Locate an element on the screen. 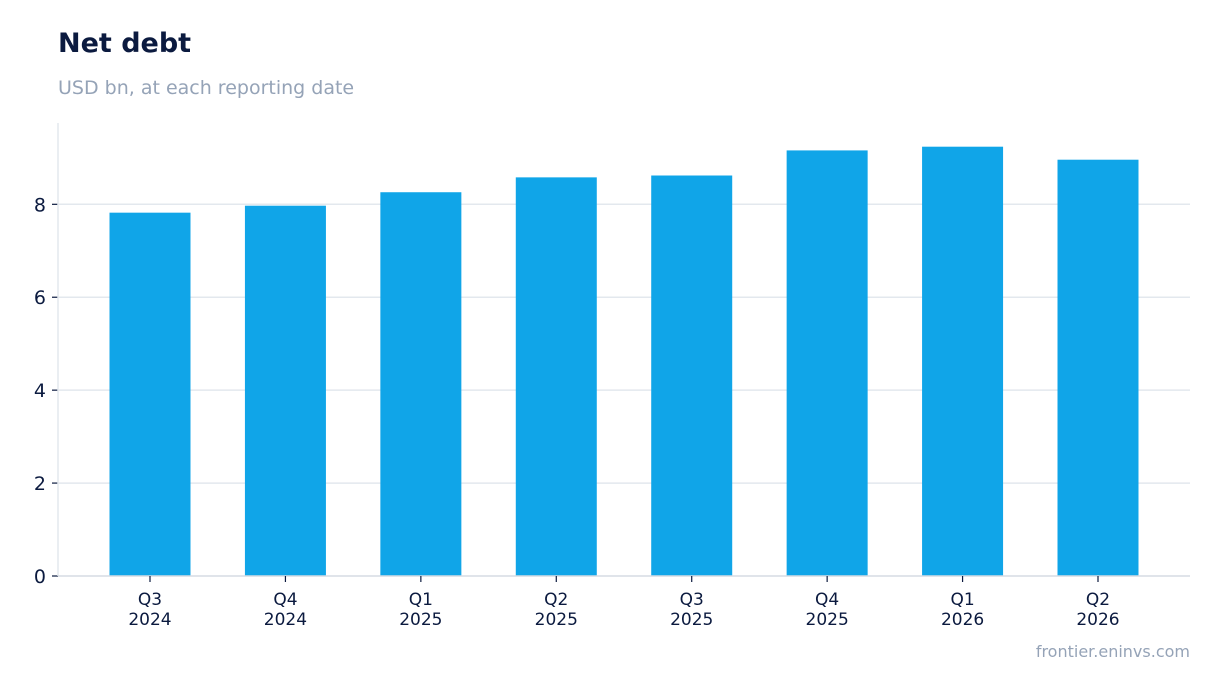  chart-title: Net debt is located at coordinates (125, 43).